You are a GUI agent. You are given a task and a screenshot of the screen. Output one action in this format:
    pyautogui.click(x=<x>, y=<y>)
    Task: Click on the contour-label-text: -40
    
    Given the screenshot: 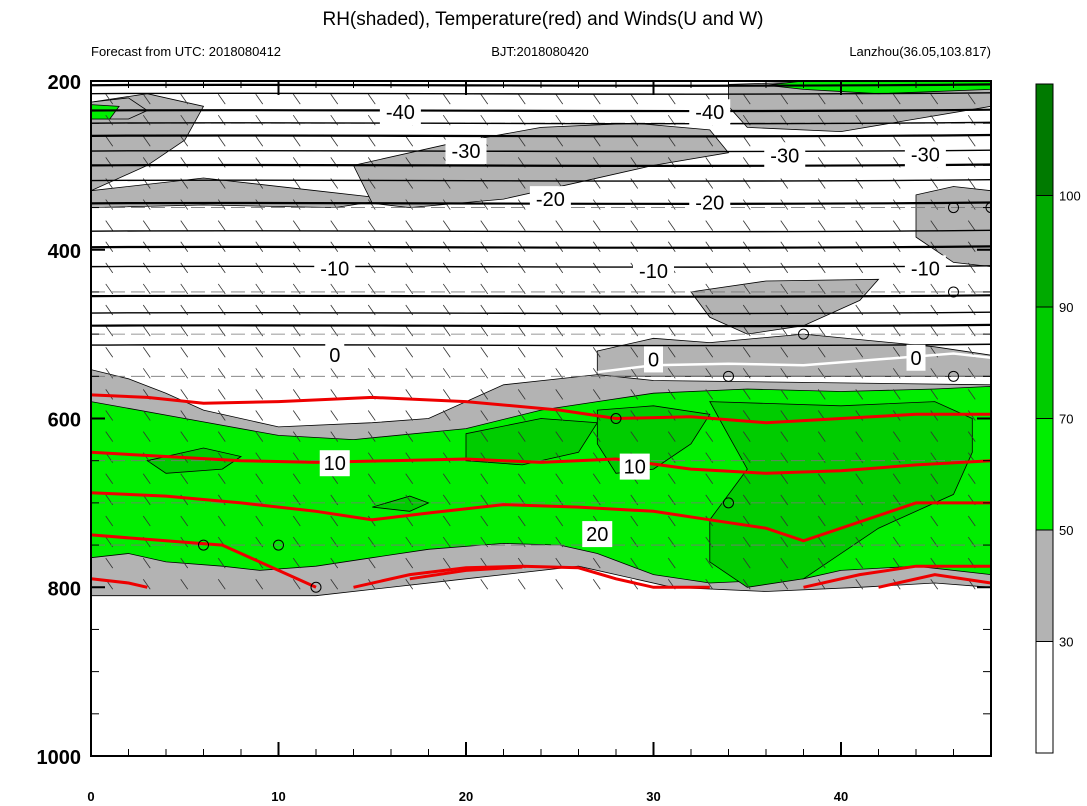 What is the action you would take?
    pyautogui.click(x=709, y=113)
    